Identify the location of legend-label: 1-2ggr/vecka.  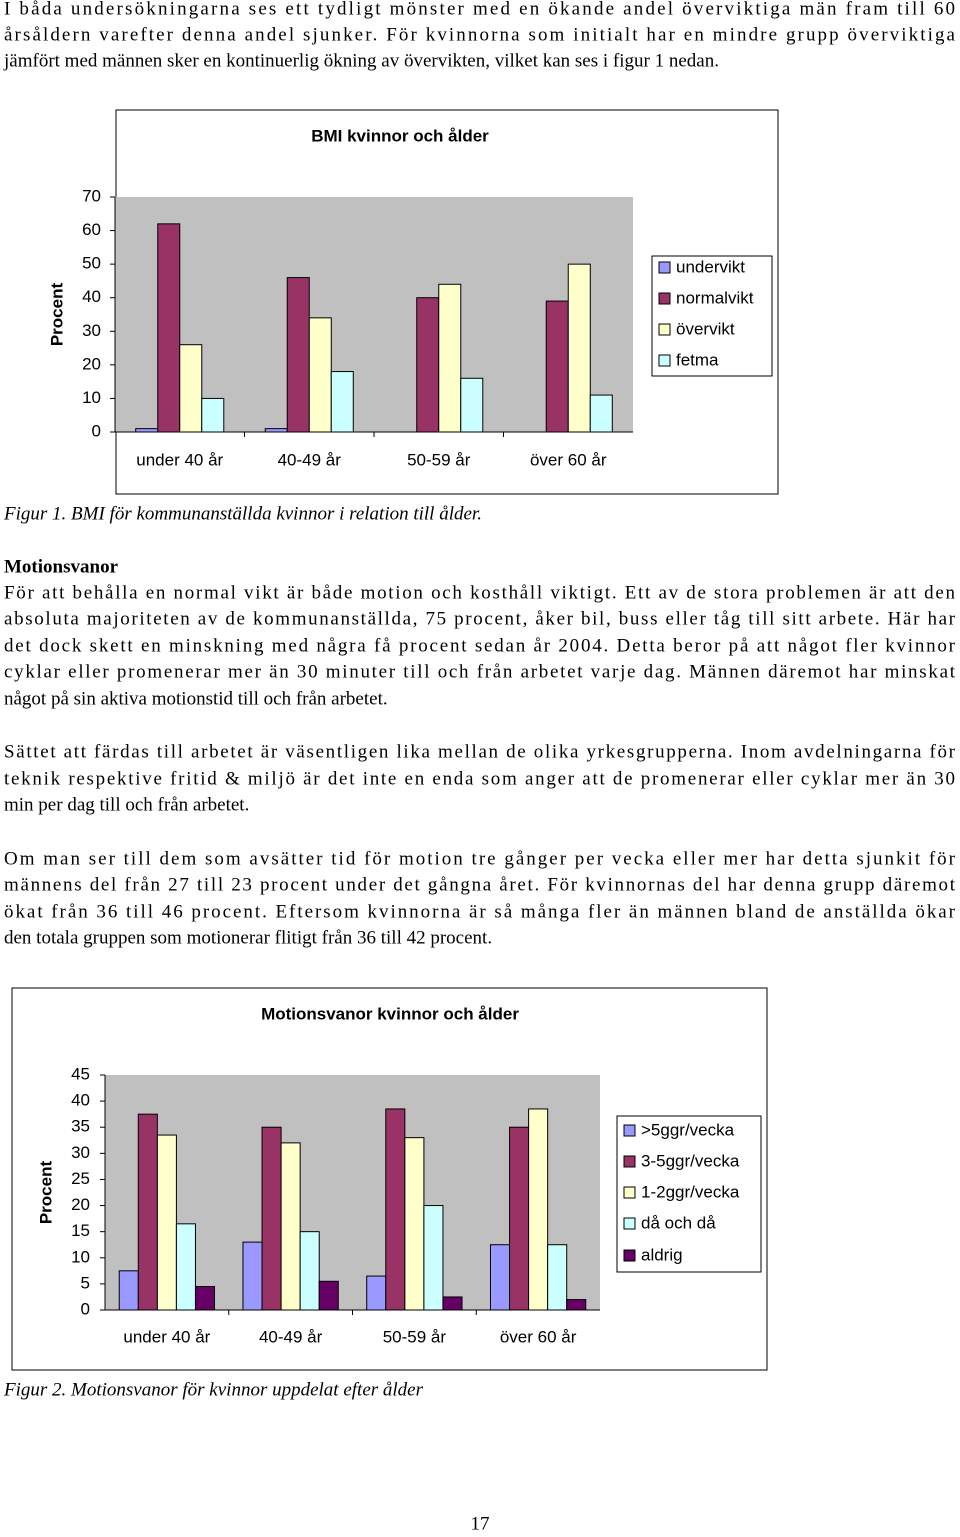
(690, 1191).